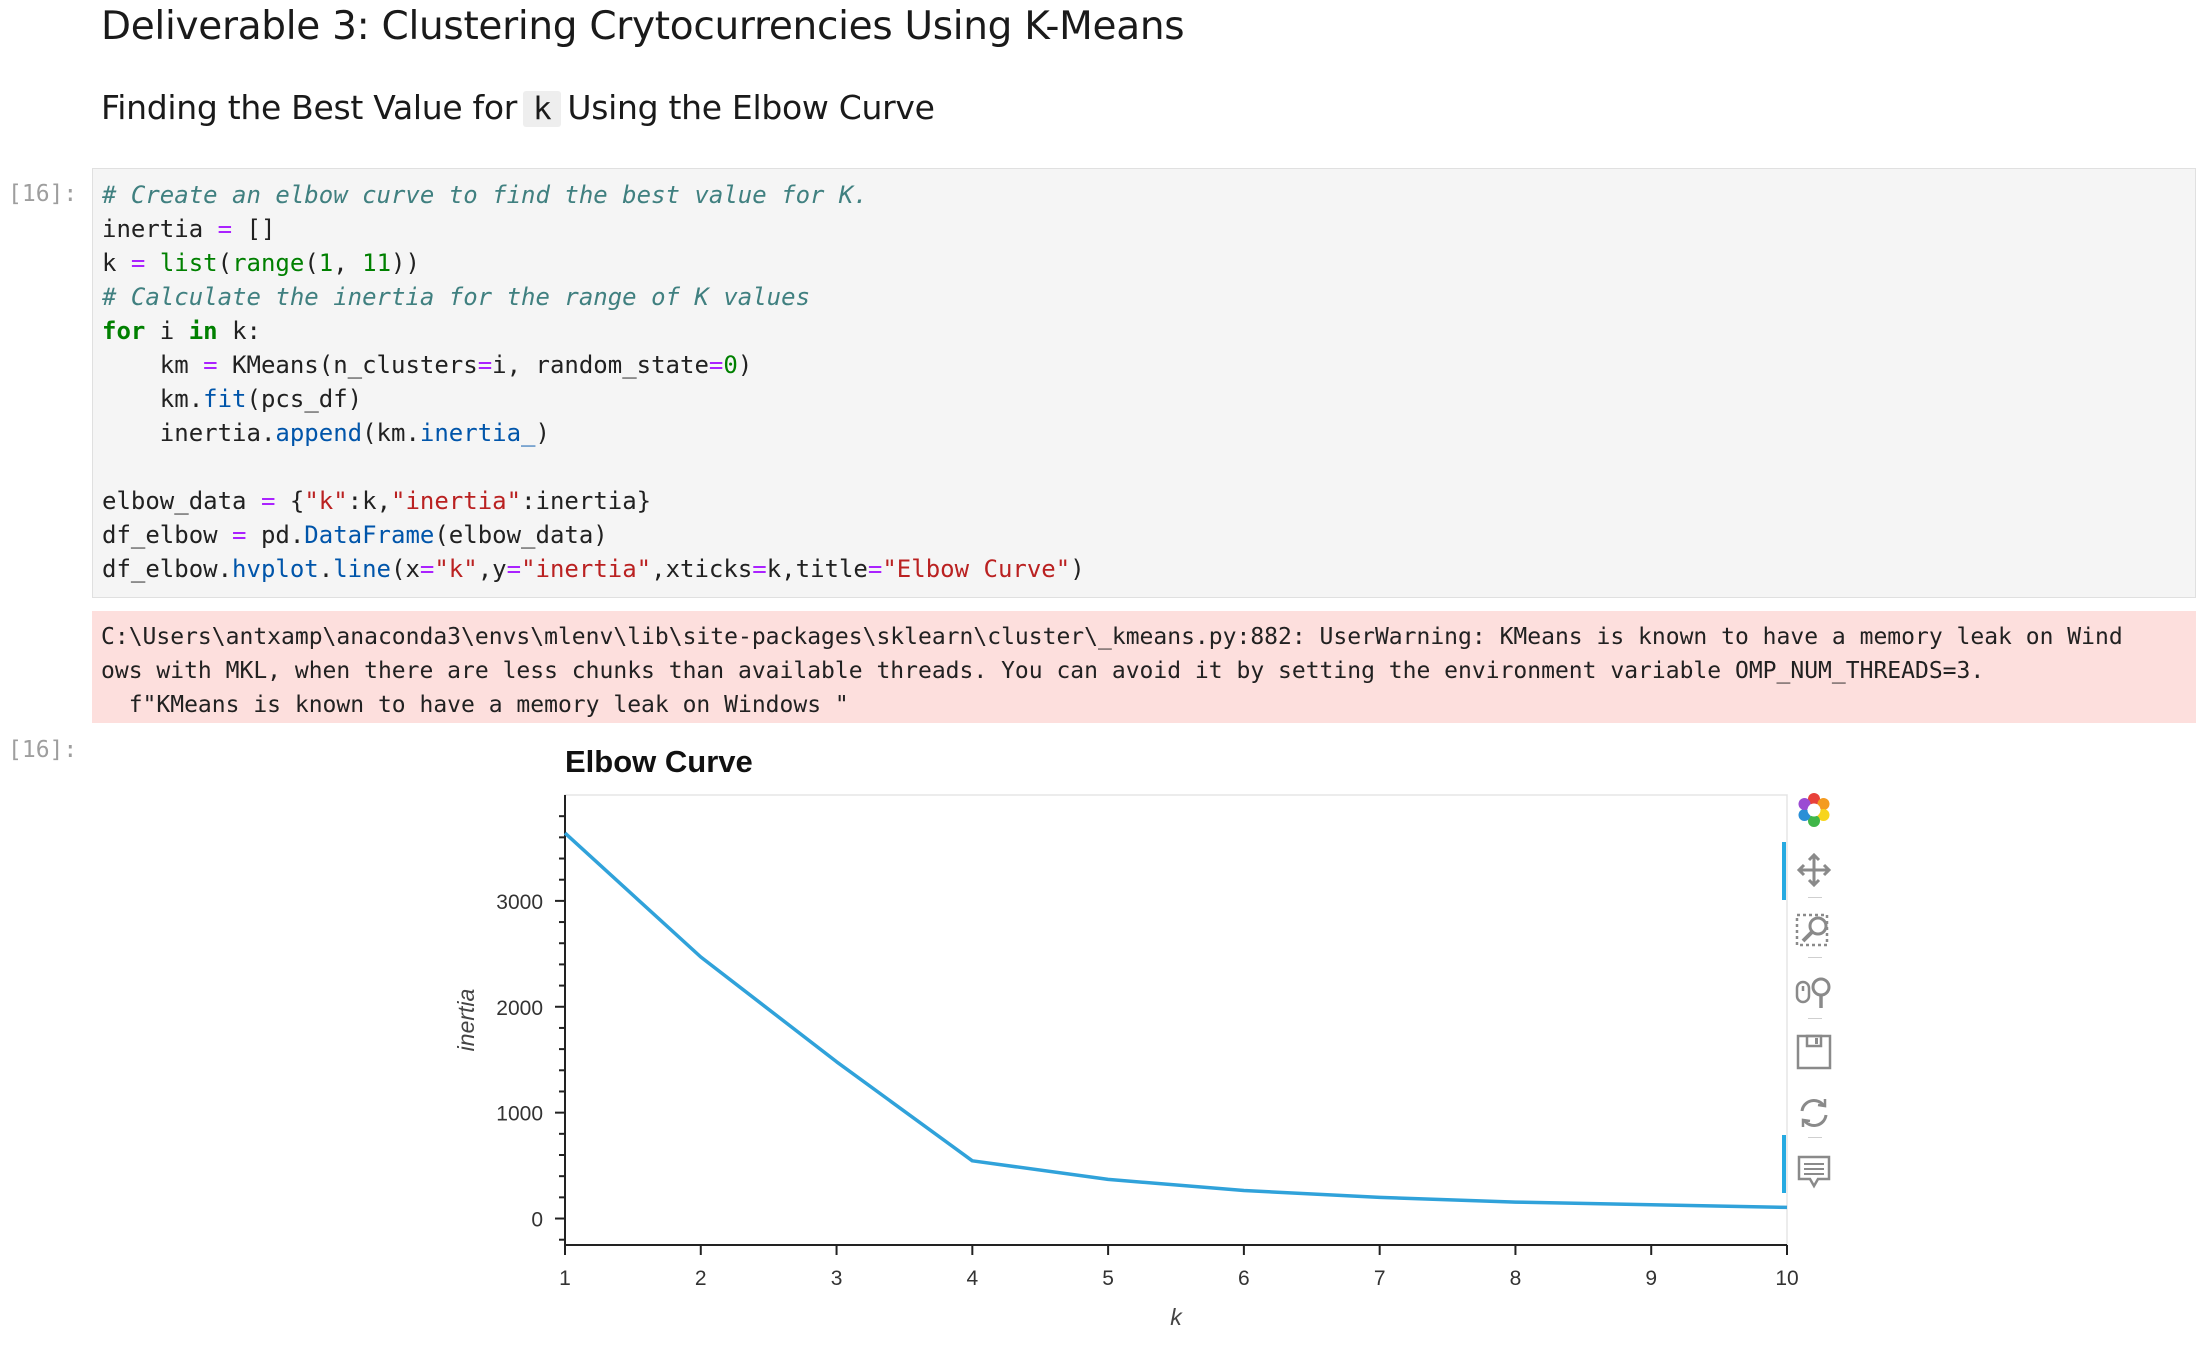  Describe the element at coordinates (261, 263) in the screenshot. I see `code-line-3: k = list(range(1, 11))` at that location.